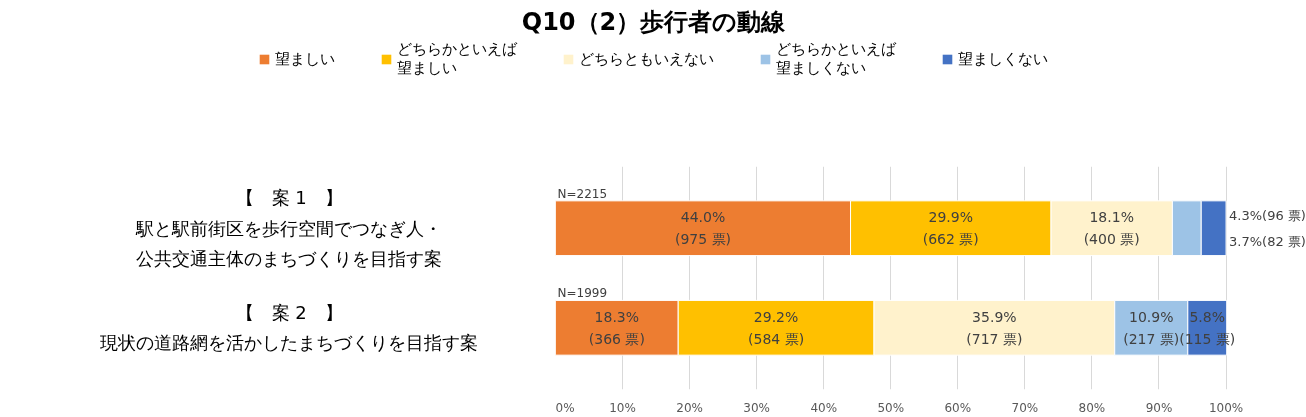  Describe the element at coordinates (958, 407) in the screenshot. I see `x-tick-label: 60%` at that location.